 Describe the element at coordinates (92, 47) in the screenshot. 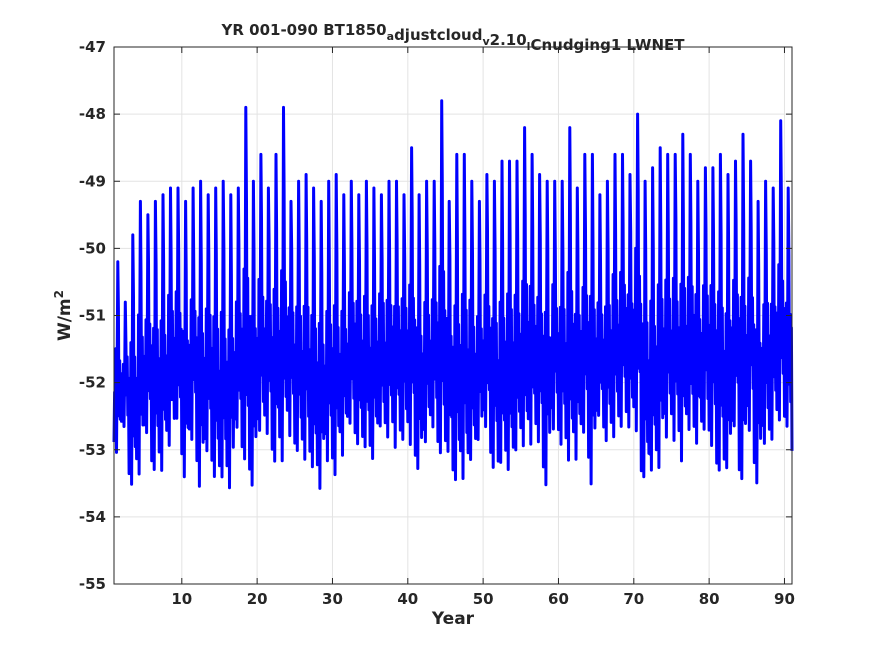

I see `y-tick-label: -47` at that location.